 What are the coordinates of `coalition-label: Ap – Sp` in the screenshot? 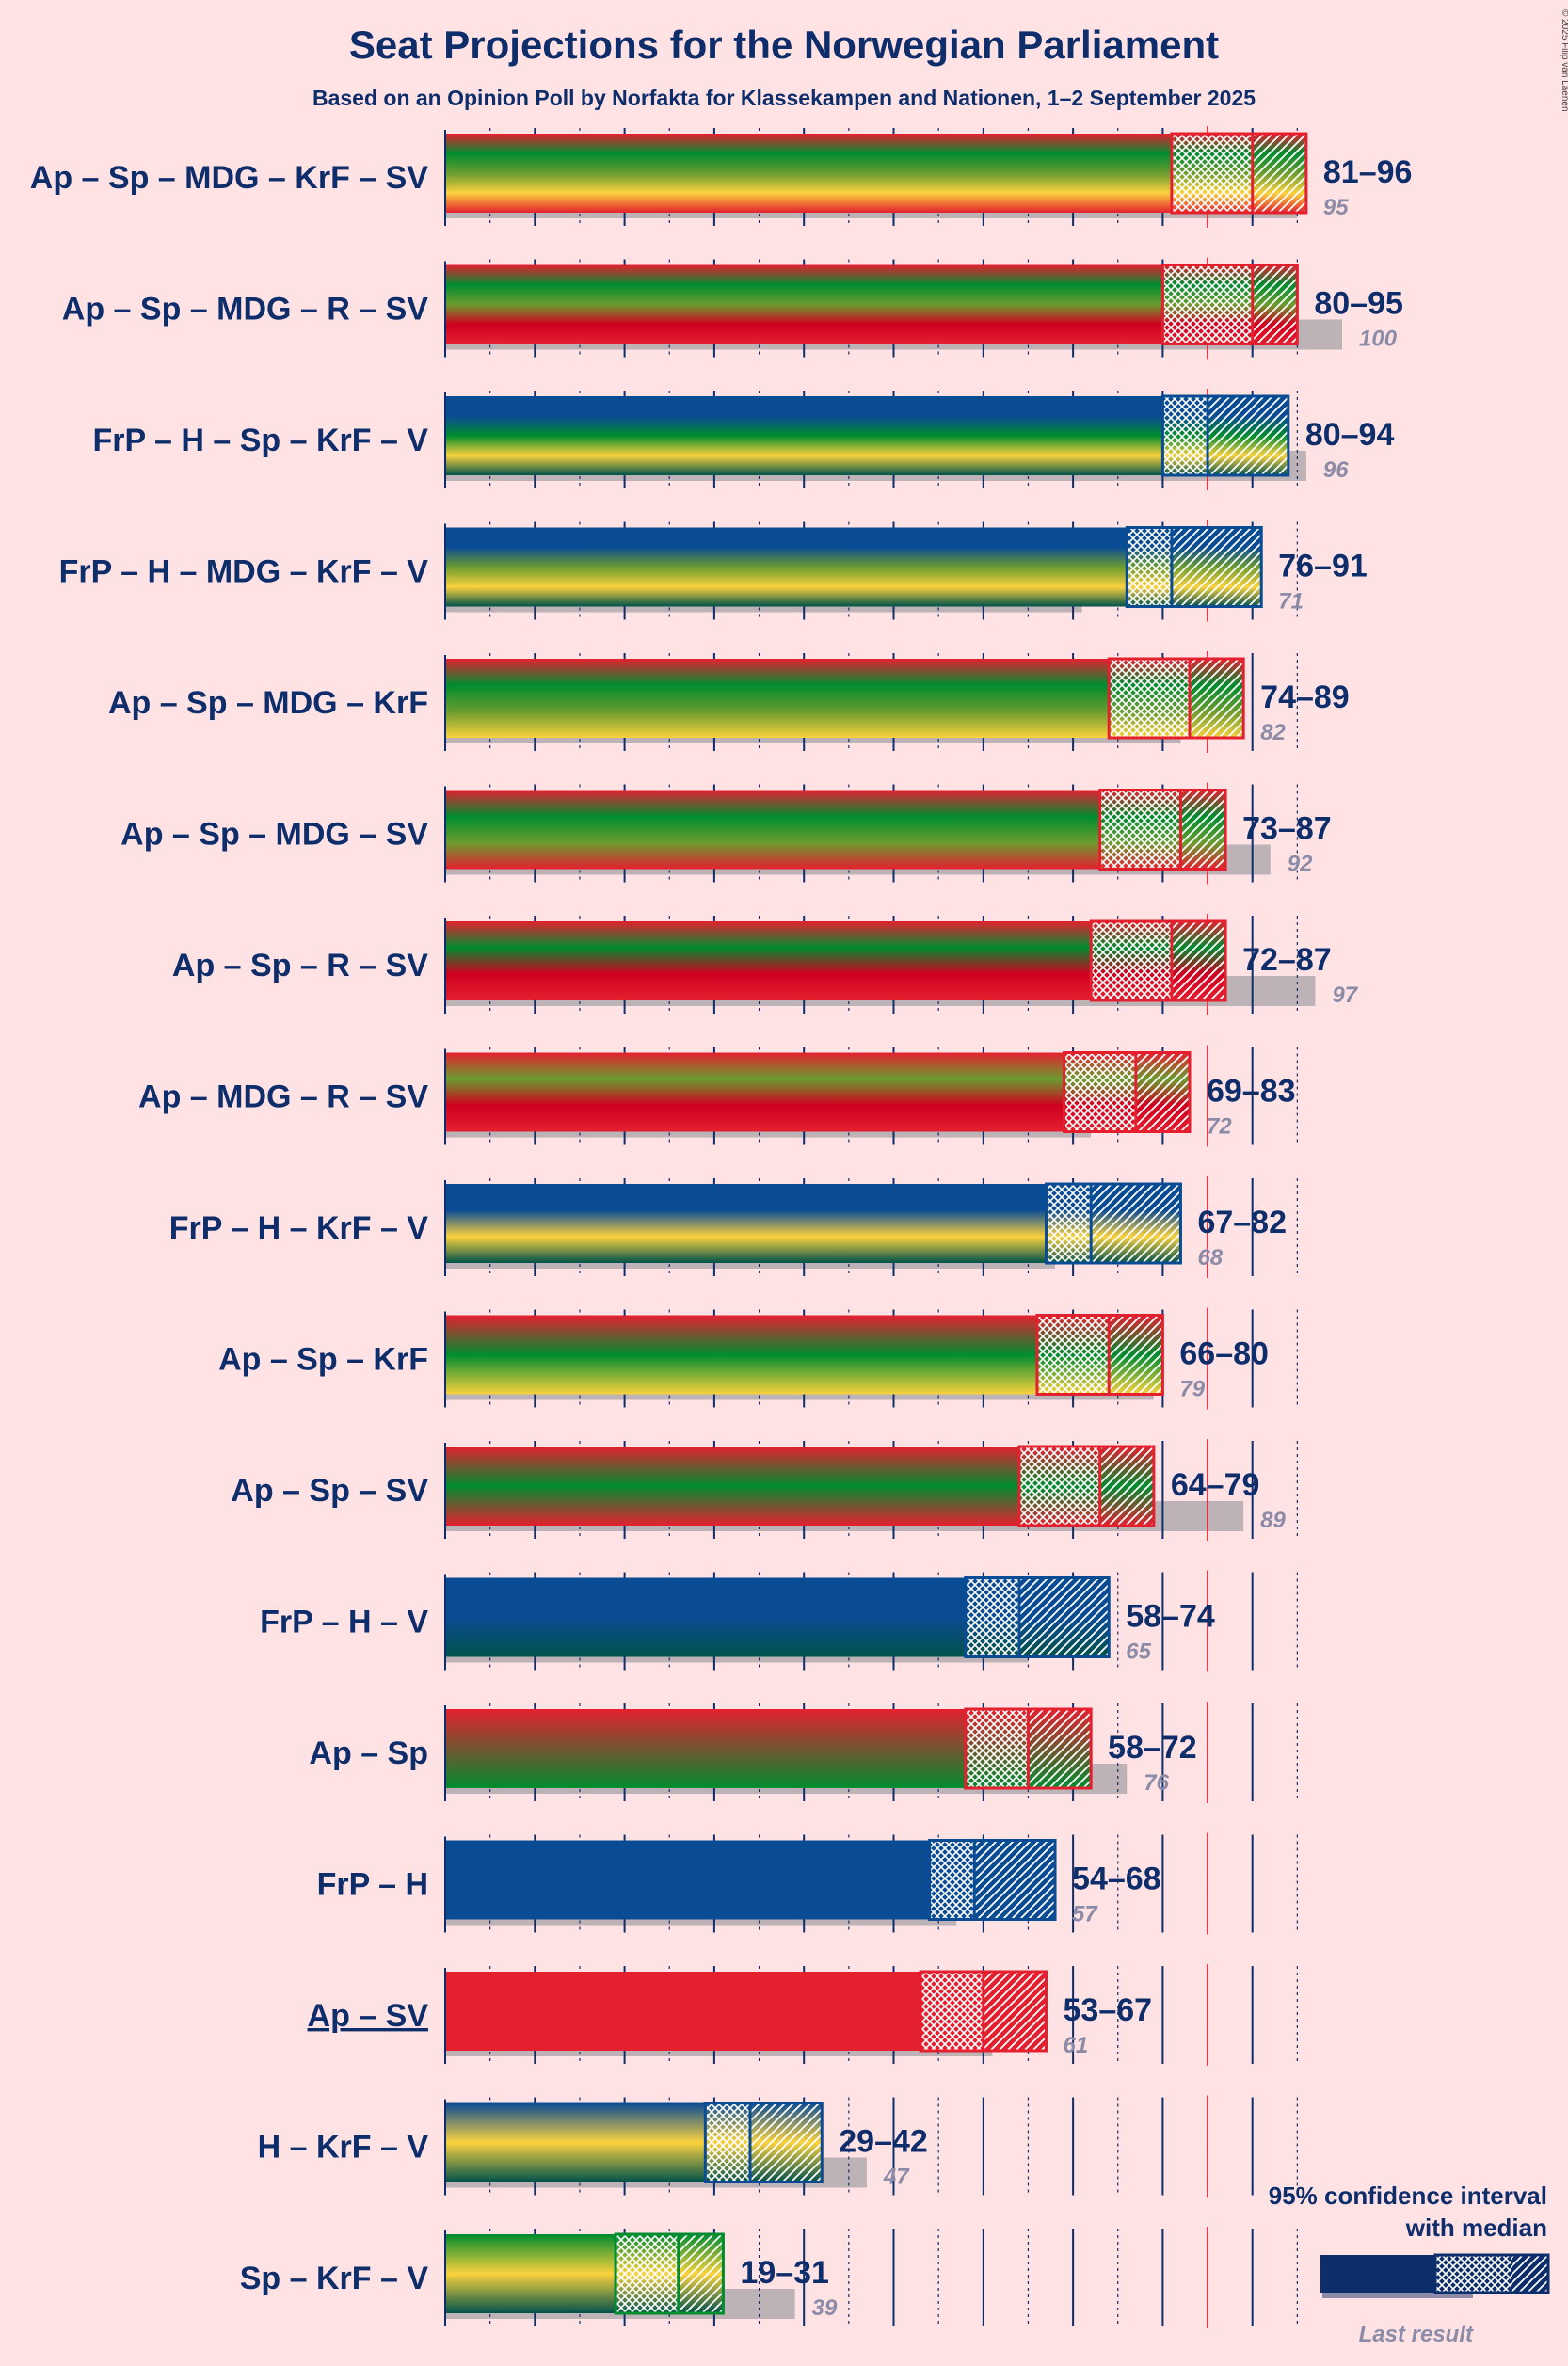 It's located at (368, 1753).